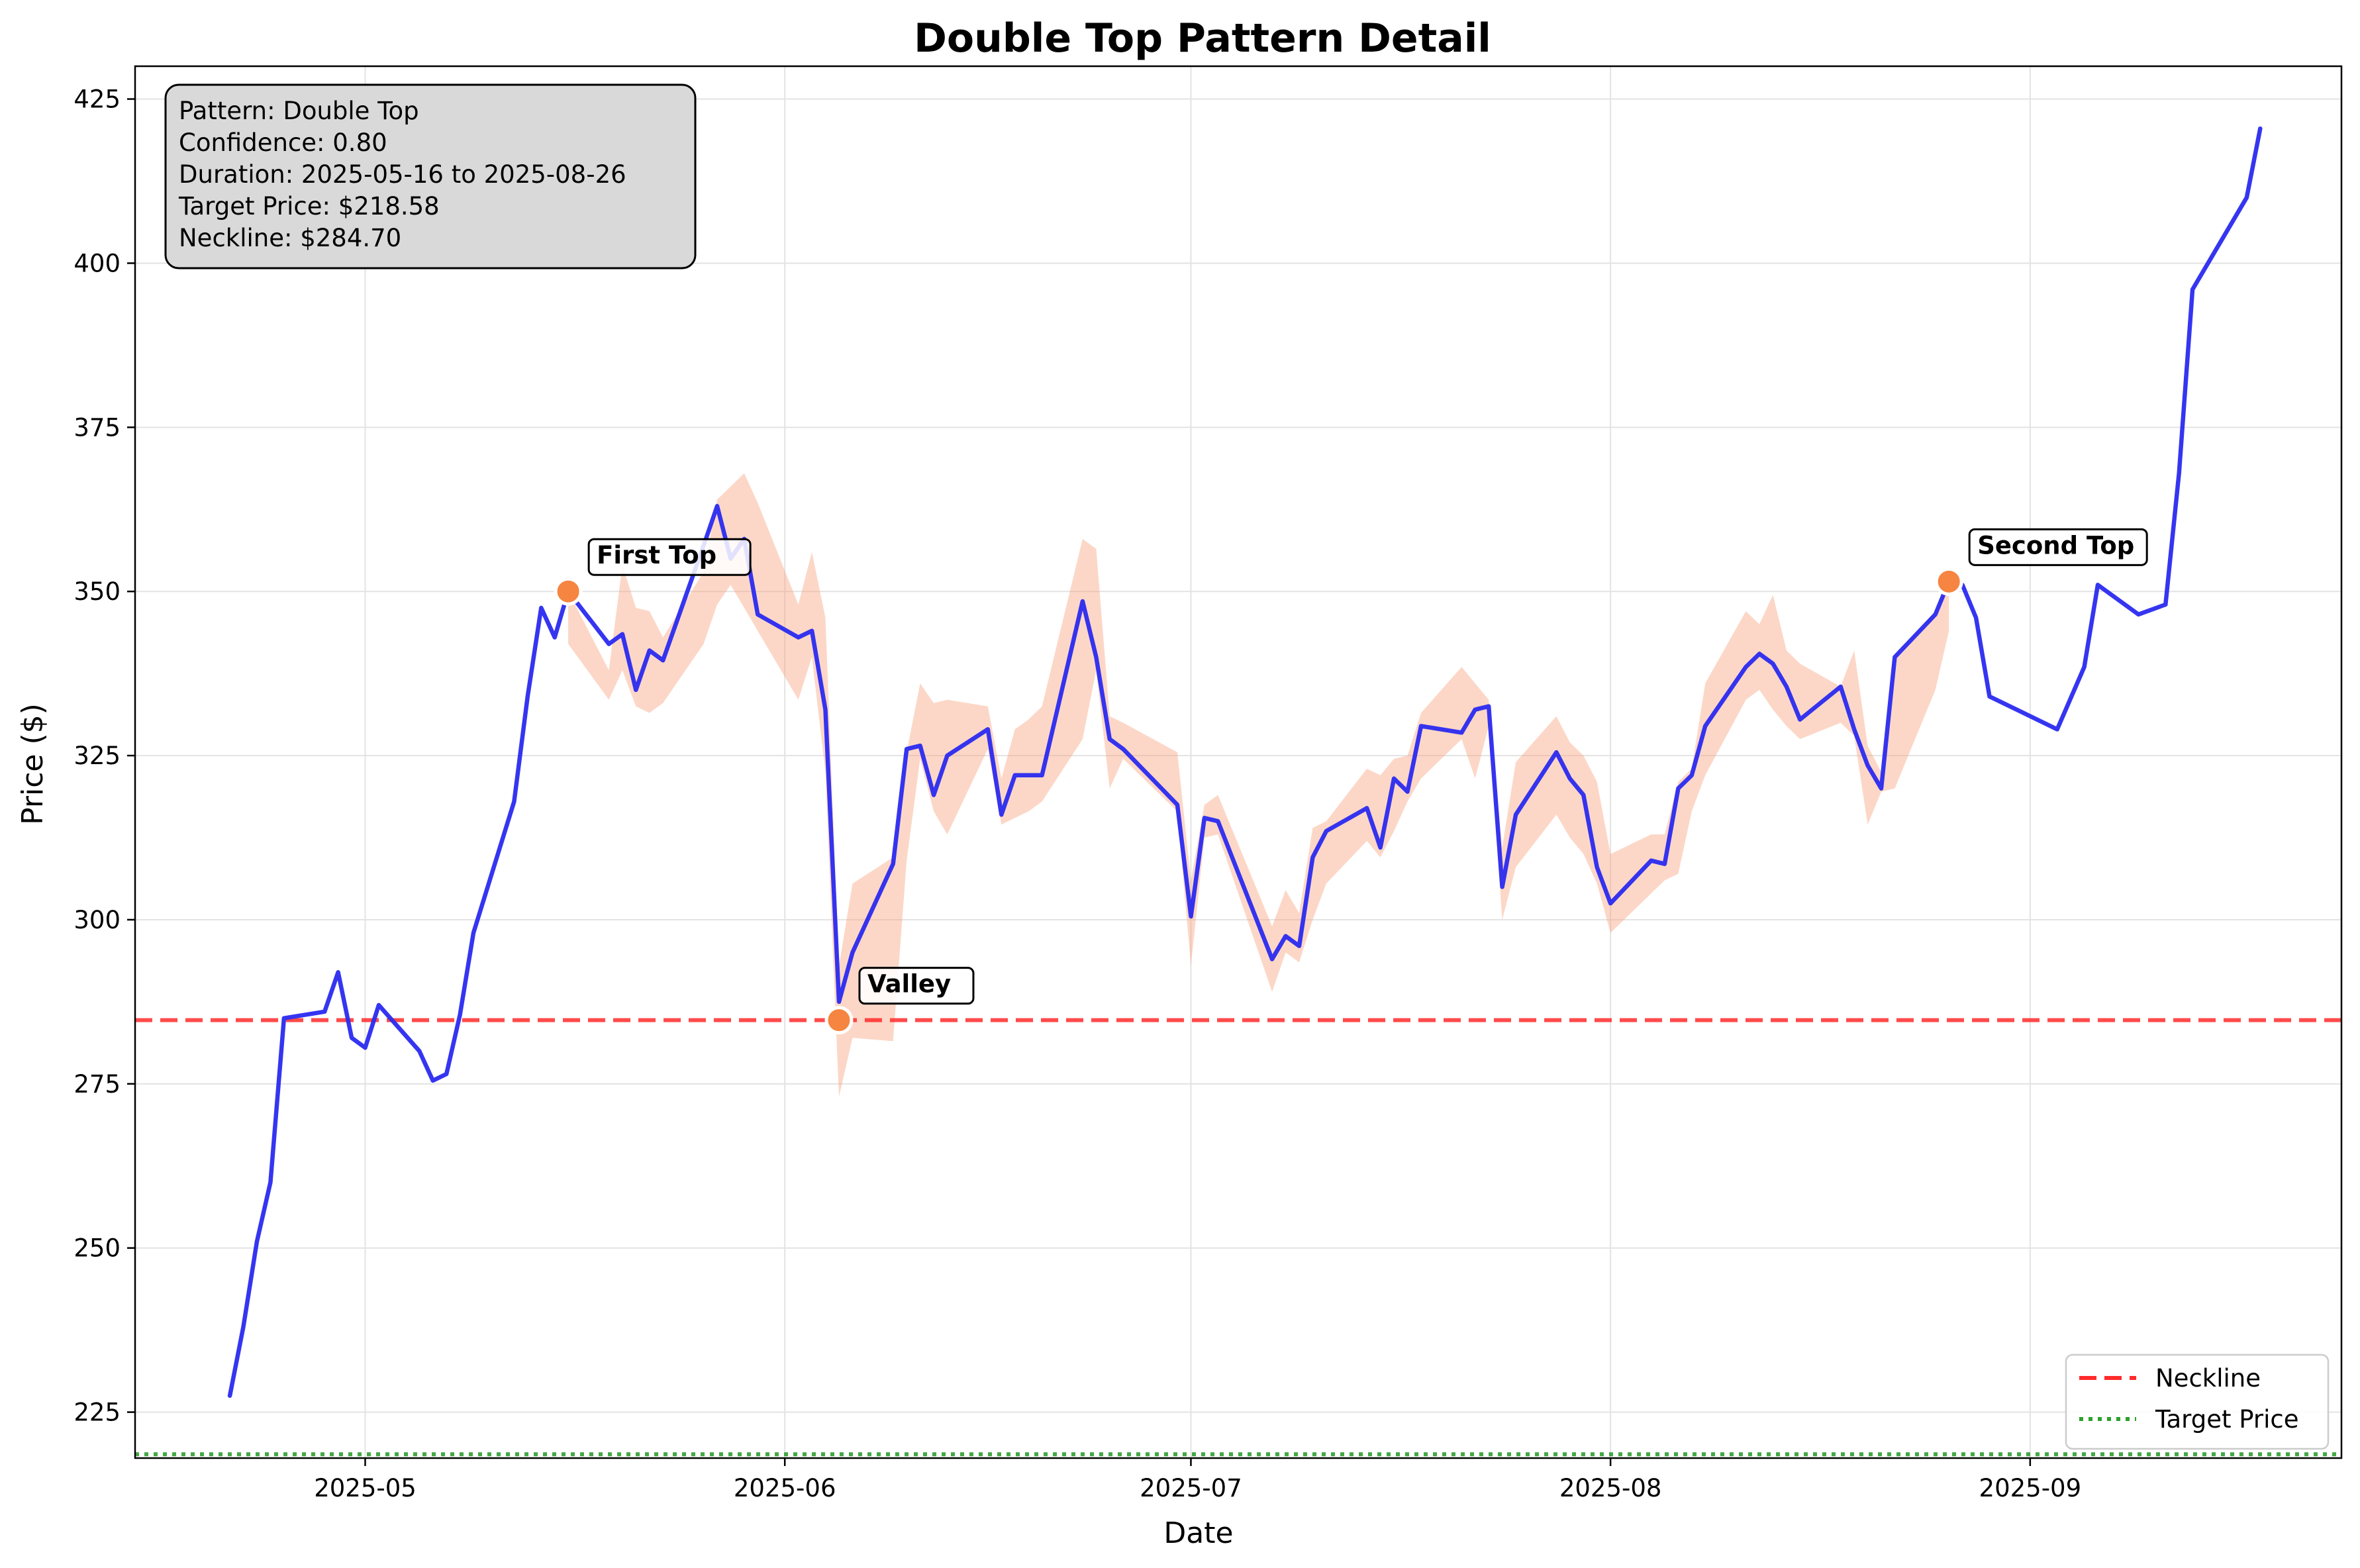  What do you see at coordinates (785, 1488) in the screenshot?
I see `x-tick-label: 2025-06` at bounding box center [785, 1488].